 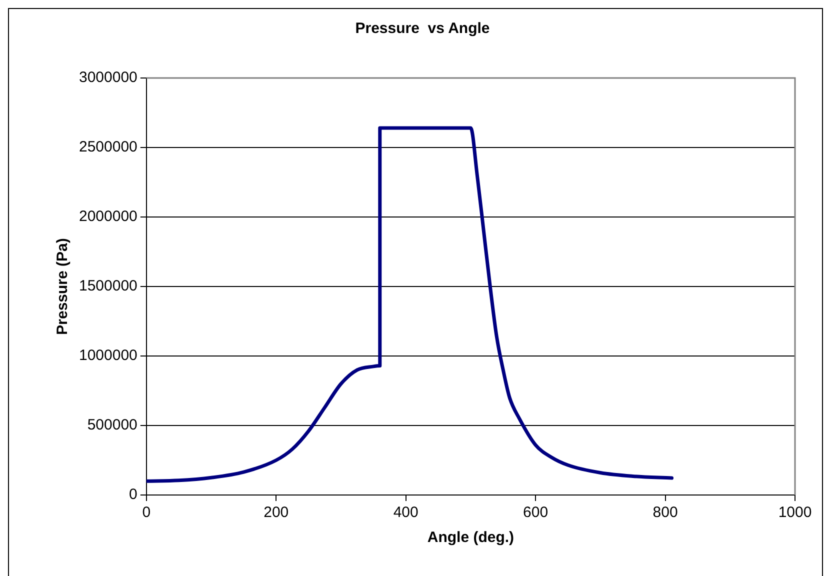 I want to click on x-tick-label: 800, so click(x=665, y=513).